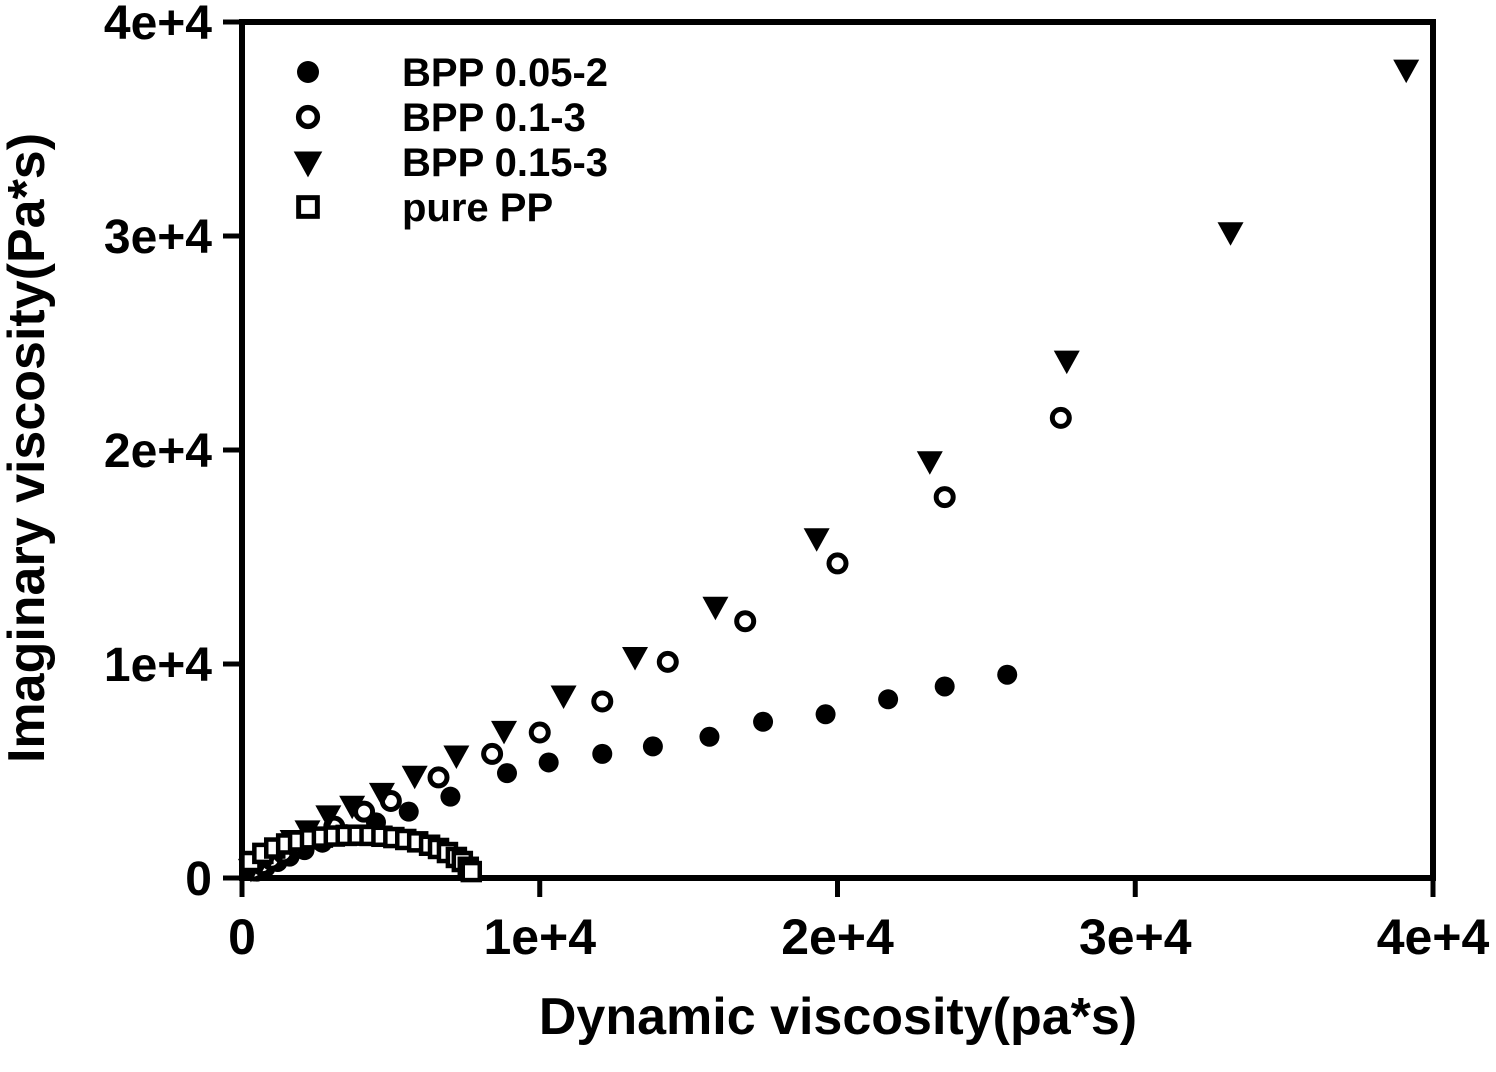  Describe the element at coordinates (361, 853) in the screenshot. I see `series-pure-pp` at that location.